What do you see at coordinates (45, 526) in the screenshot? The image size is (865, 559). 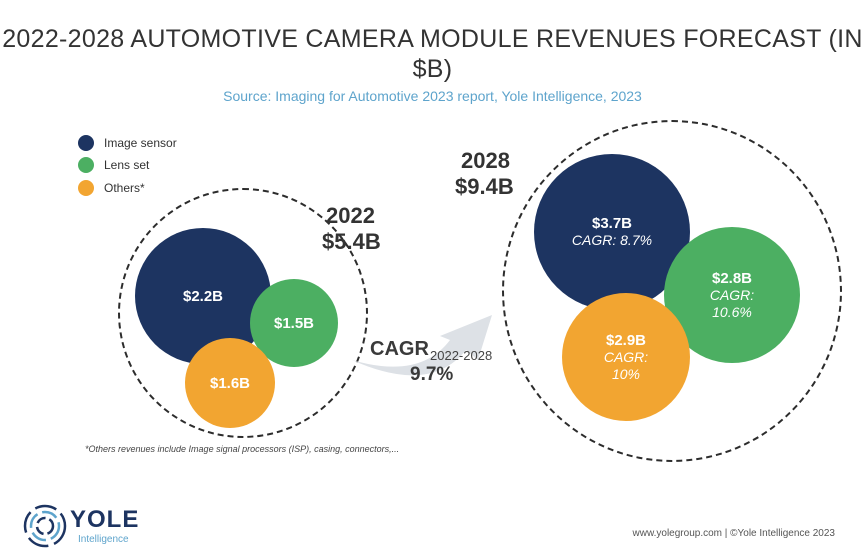 I see `yole-logo-icon` at bounding box center [45, 526].